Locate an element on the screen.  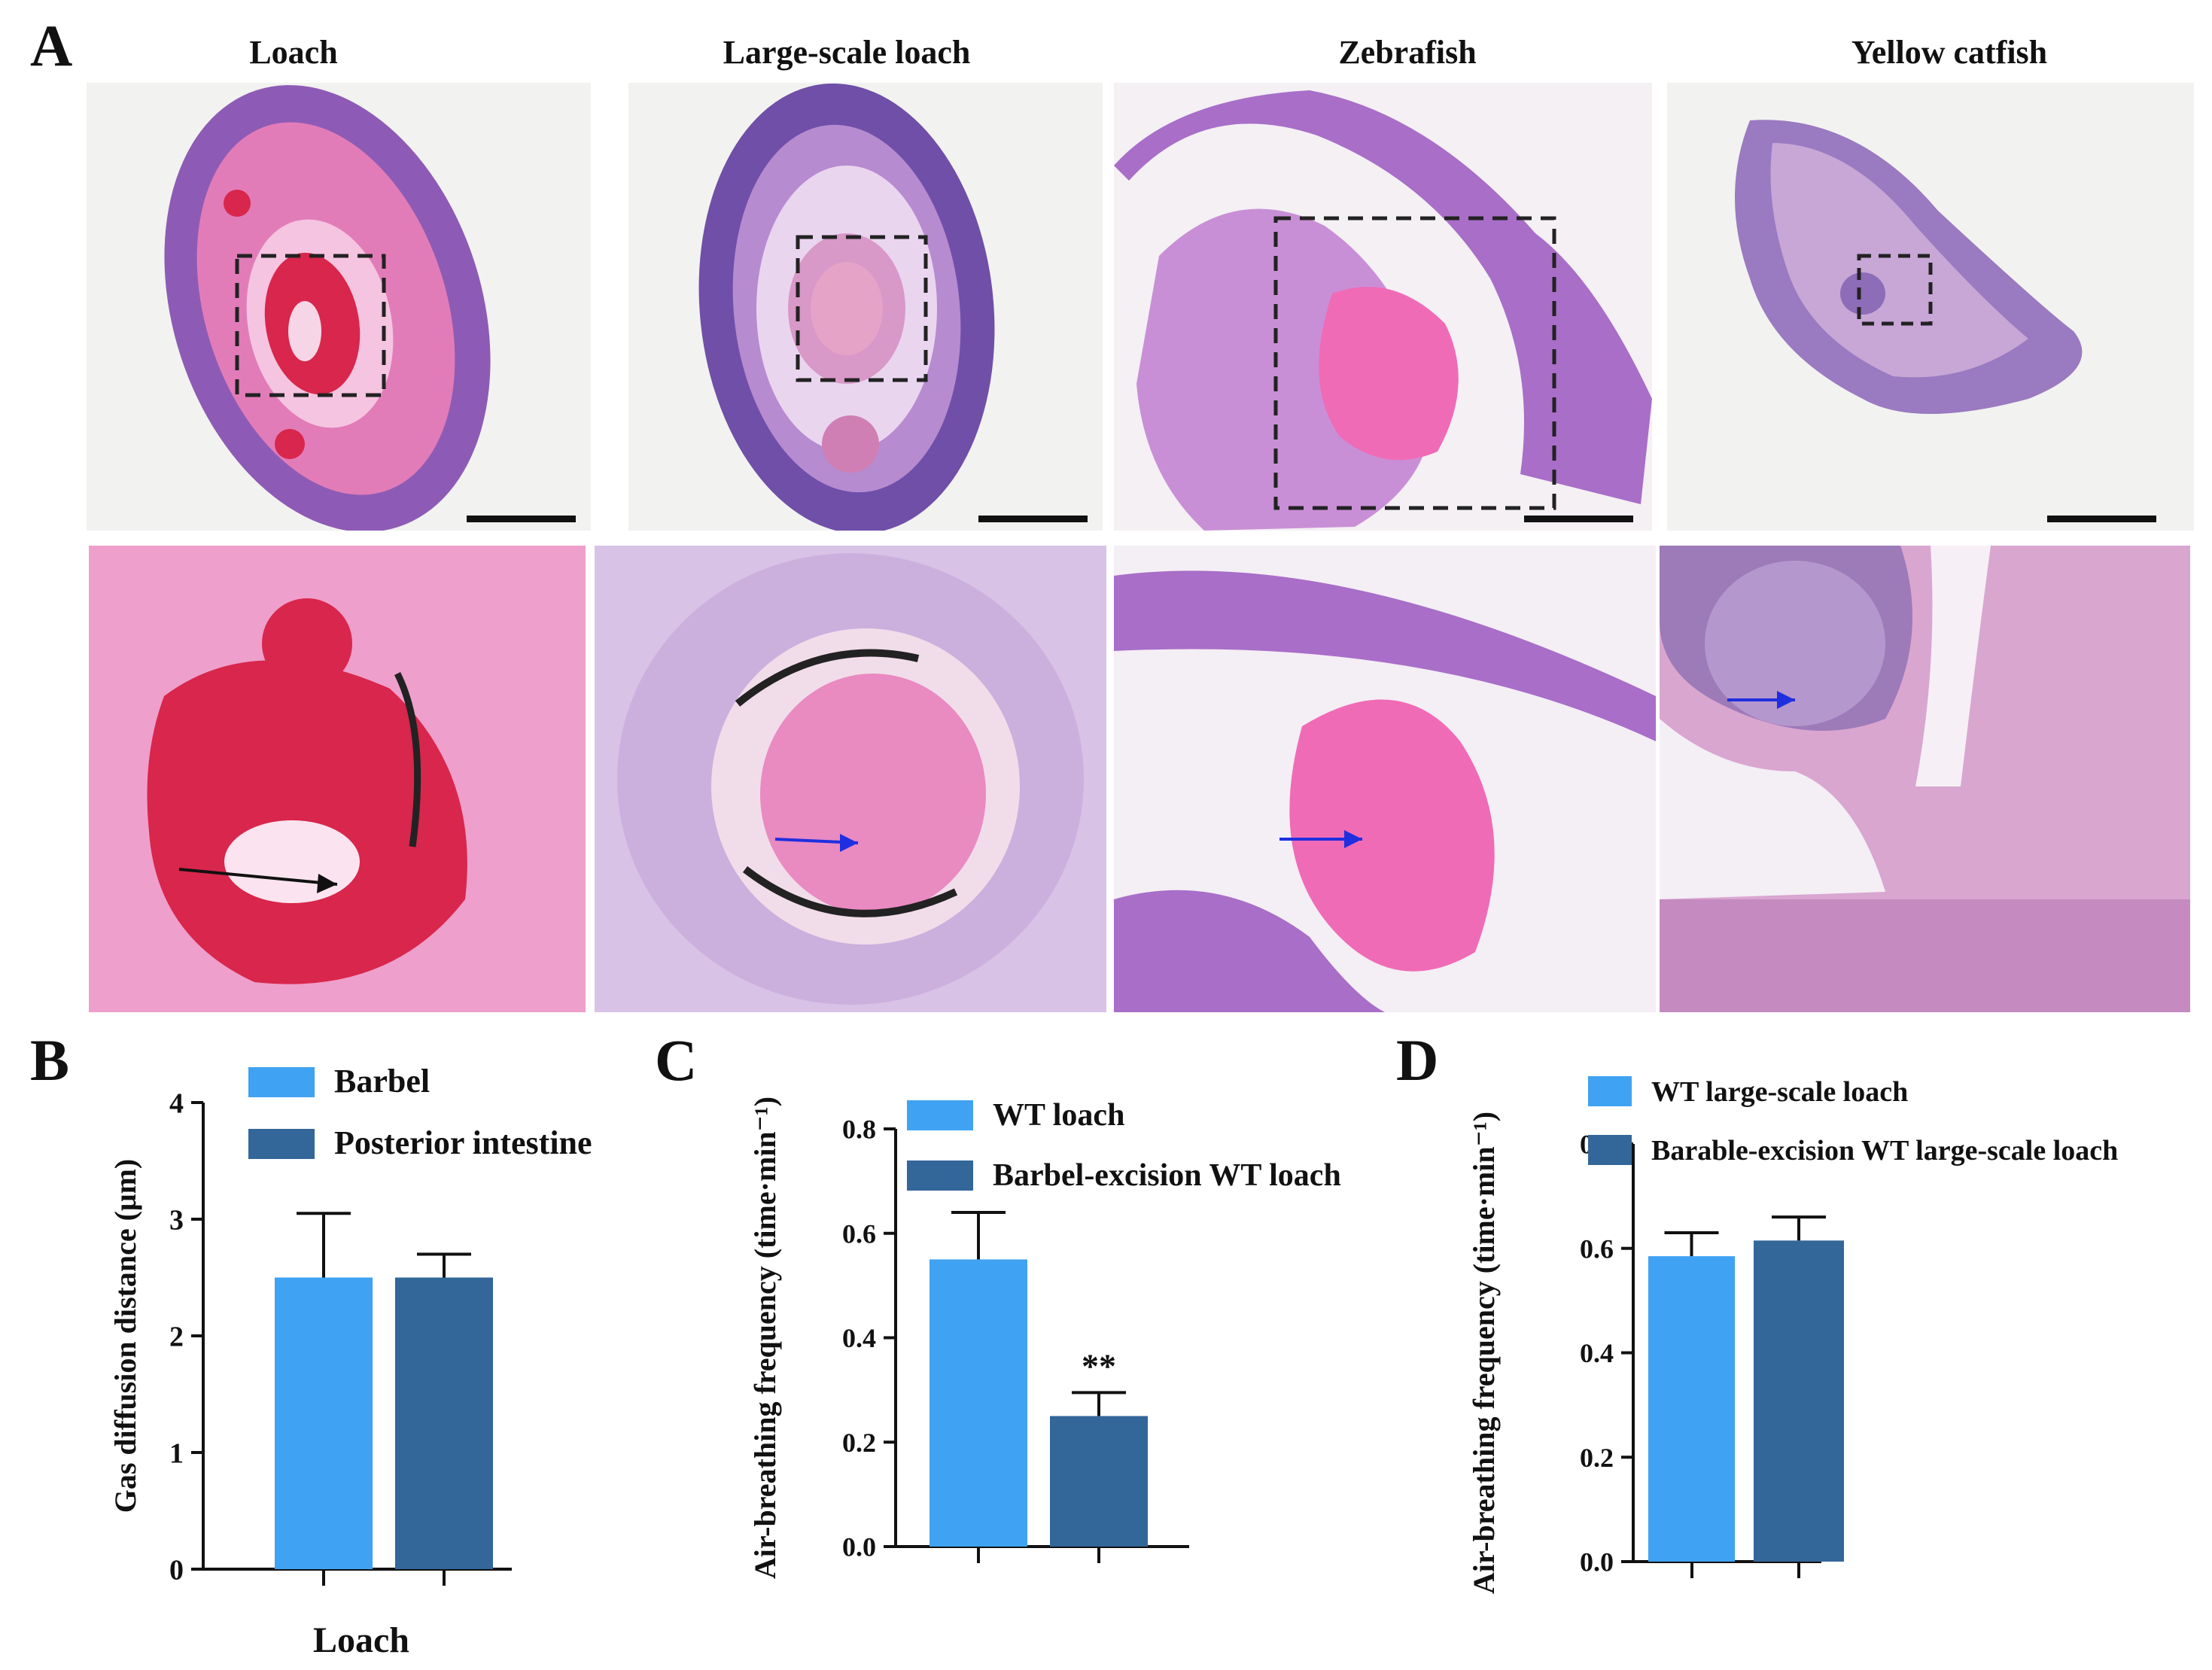
y-tick-label: 3 is located at coordinates (176, 1220).